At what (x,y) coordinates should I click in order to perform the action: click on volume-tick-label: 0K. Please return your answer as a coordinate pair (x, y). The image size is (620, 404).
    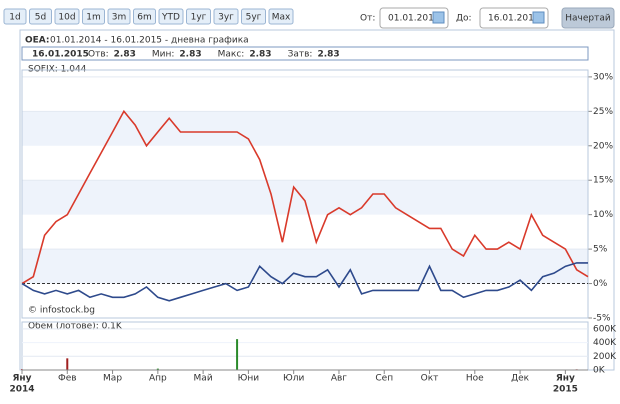
    Looking at the image, I should click on (599, 371).